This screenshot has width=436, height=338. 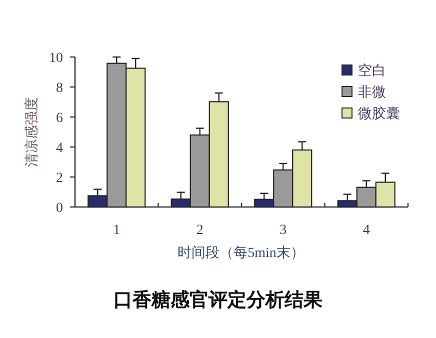 What do you see at coordinates (241, 253) in the screenshot?
I see `x-axis-title: 时间段（每5min末）` at bounding box center [241, 253].